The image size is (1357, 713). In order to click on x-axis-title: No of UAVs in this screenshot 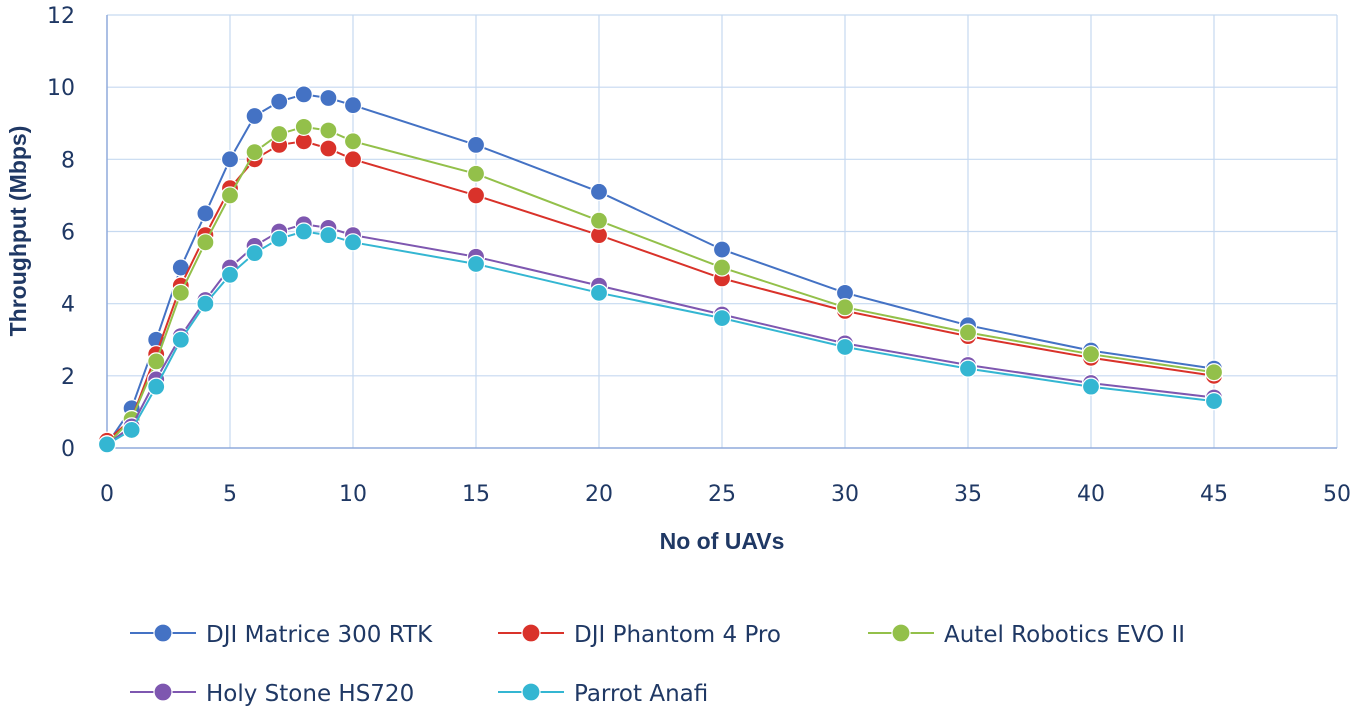, I will do `click(722, 541)`.